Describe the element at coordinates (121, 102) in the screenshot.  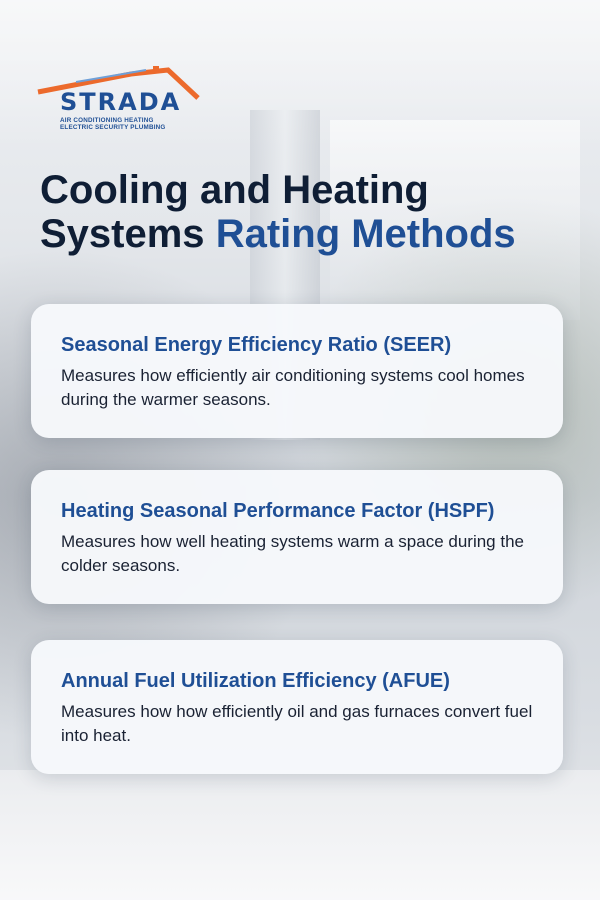
I see `logo-brand: STRADA` at that location.